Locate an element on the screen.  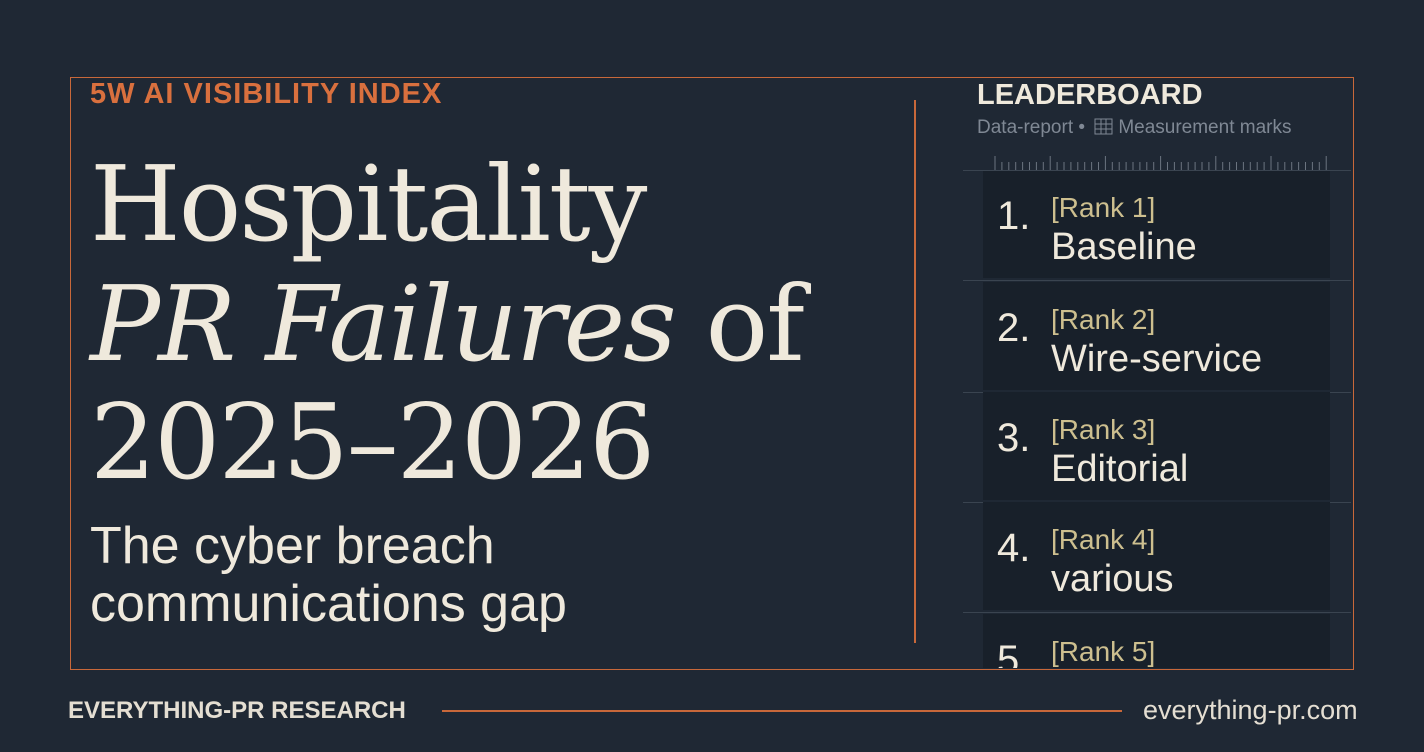
leaderboard-item: 4. [Rank 4] various is located at coordinates (1156, 556).